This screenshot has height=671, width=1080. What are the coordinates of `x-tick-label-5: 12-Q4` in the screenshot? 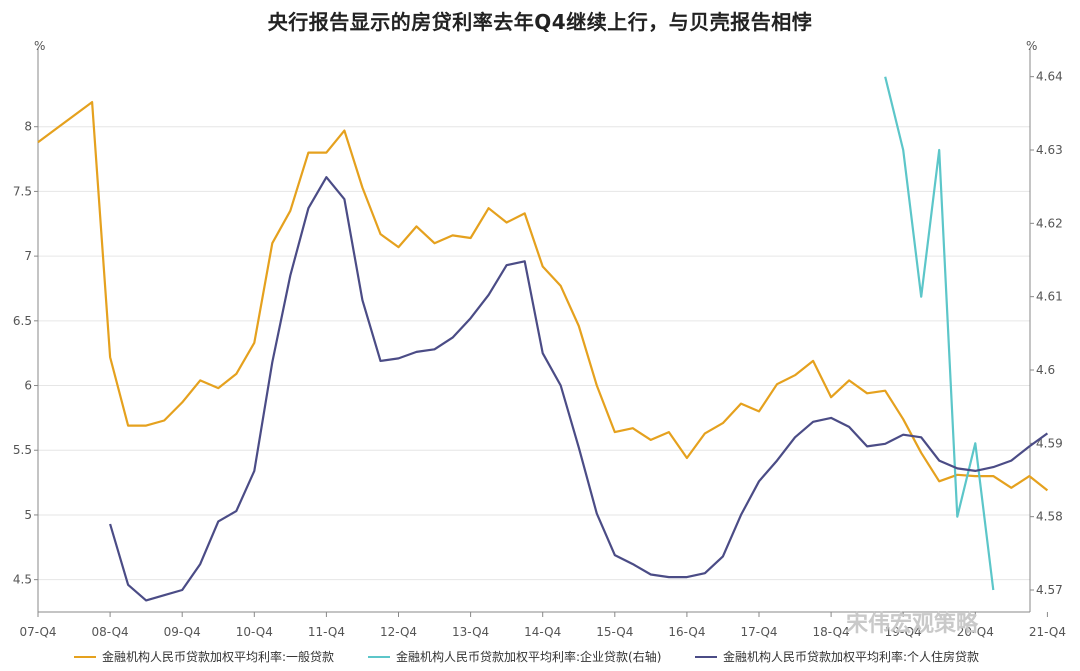 It's located at (398, 632).